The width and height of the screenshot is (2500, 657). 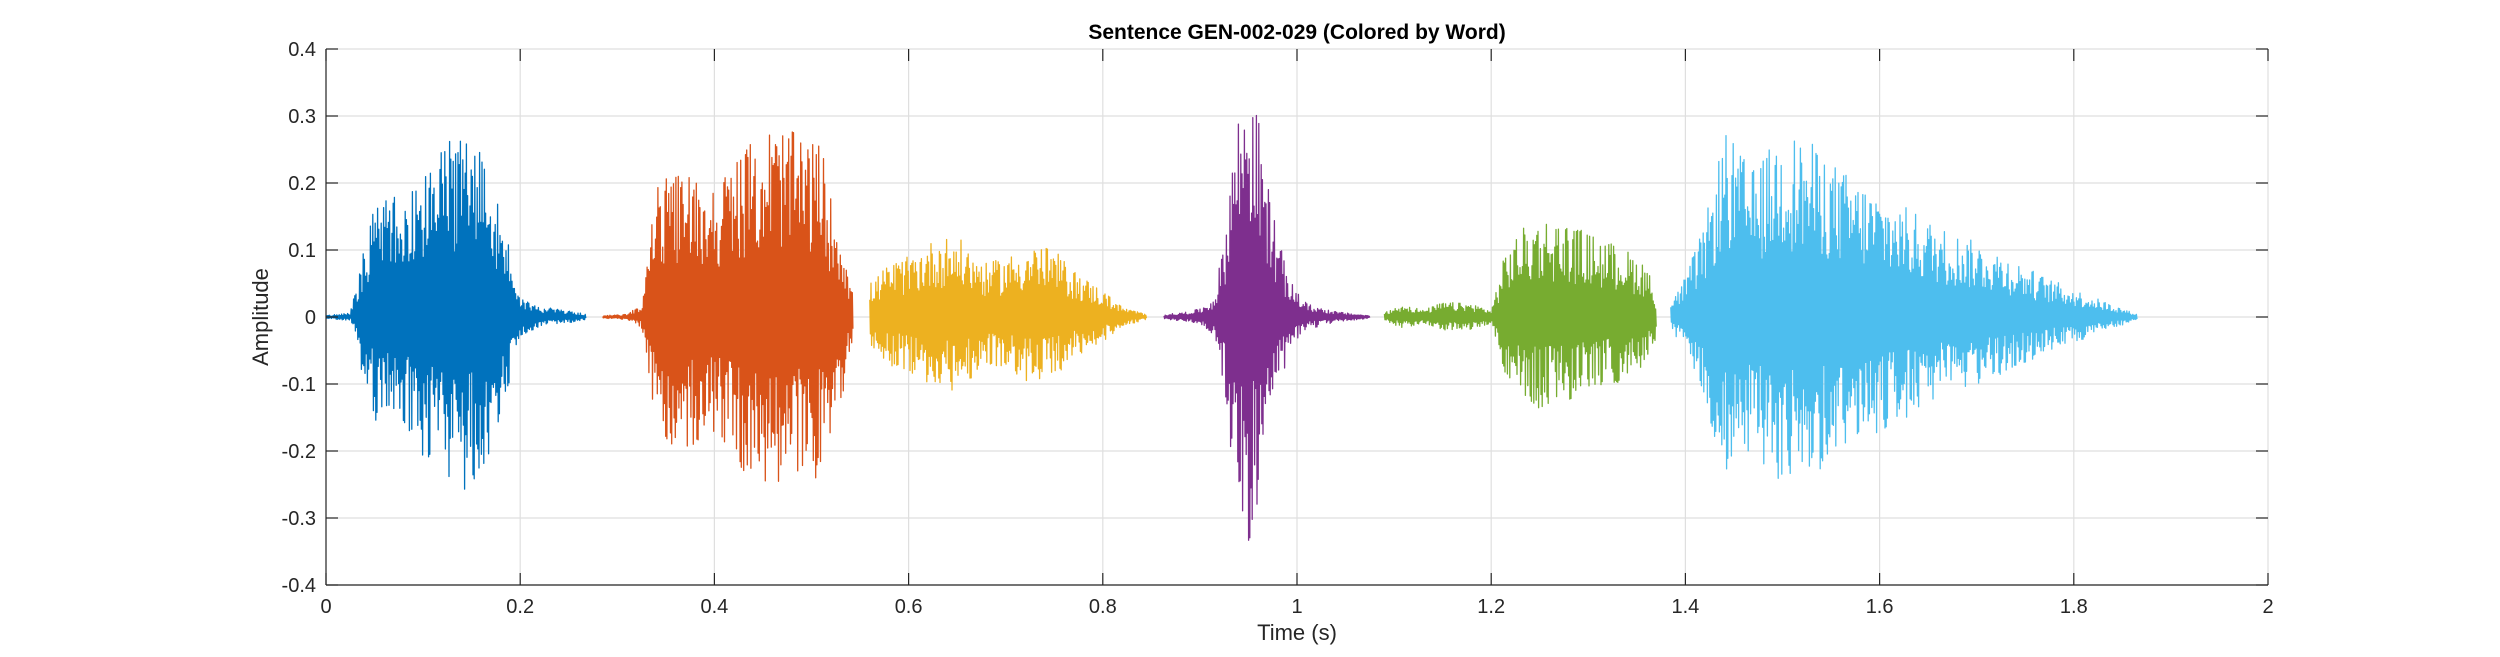 I want to click on x-tick-label: 1, so click(x=1296, y=607).